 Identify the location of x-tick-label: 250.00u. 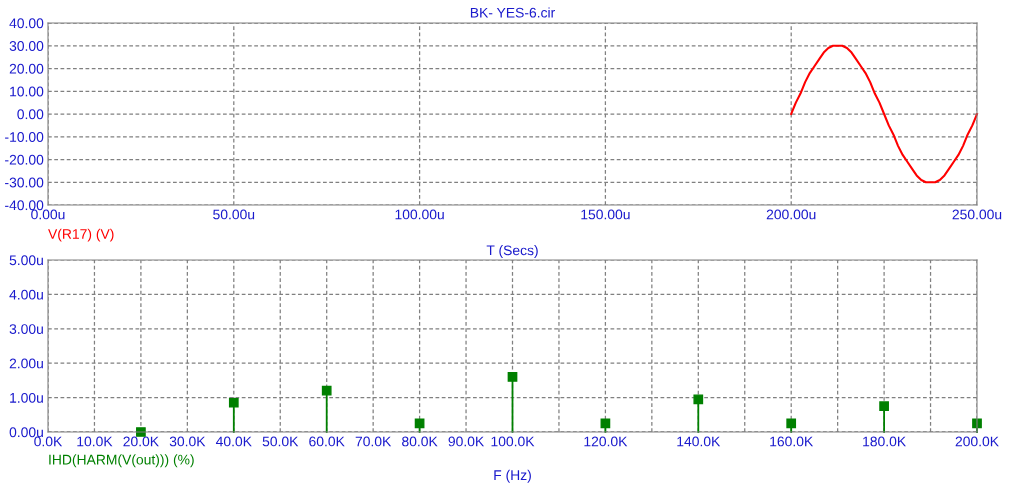
(977, 214).